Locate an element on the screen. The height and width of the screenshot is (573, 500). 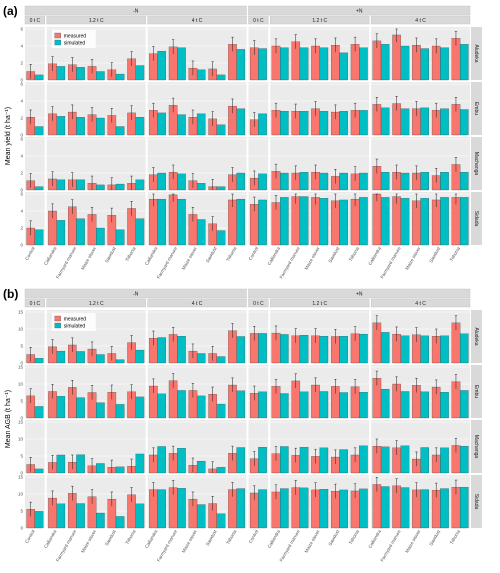
y-tick-label: 5 is located at coordinates (21, 401).